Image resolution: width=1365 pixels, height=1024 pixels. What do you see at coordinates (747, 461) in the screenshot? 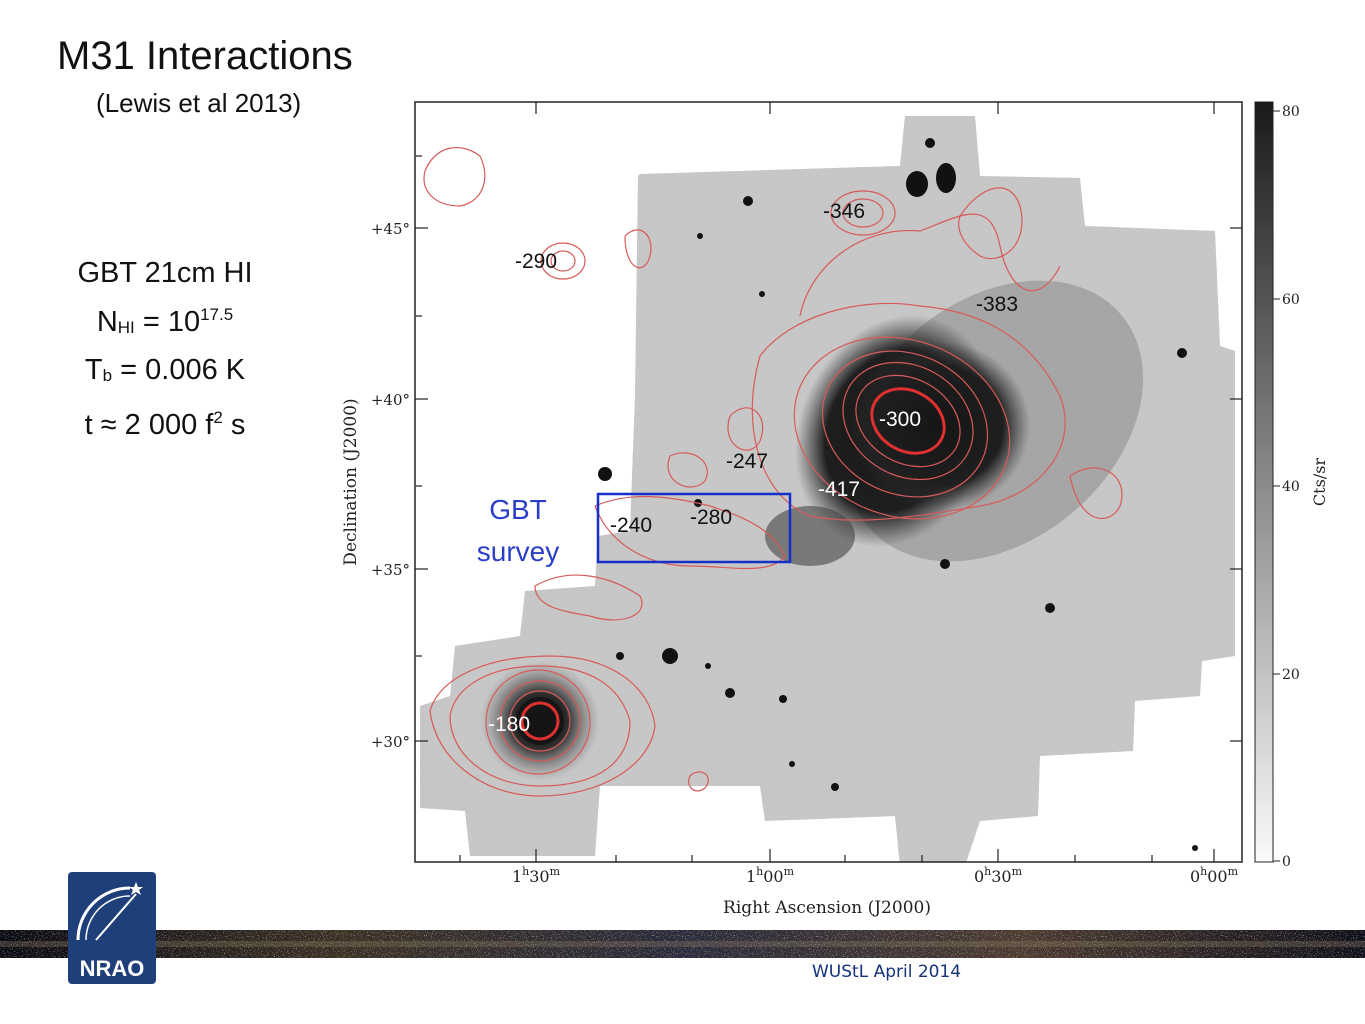
I see `velocity-label: -247` at bounding box center [747, 461].